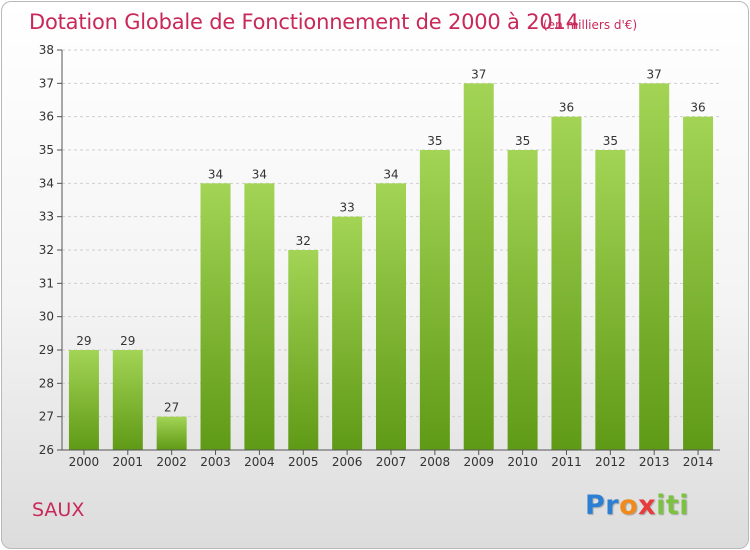 The image size is (750, 550). What do you see at coordinates (46, 350) in the screenshot?
I see `y-tick-label: 29` at bounding box center [46, 350].